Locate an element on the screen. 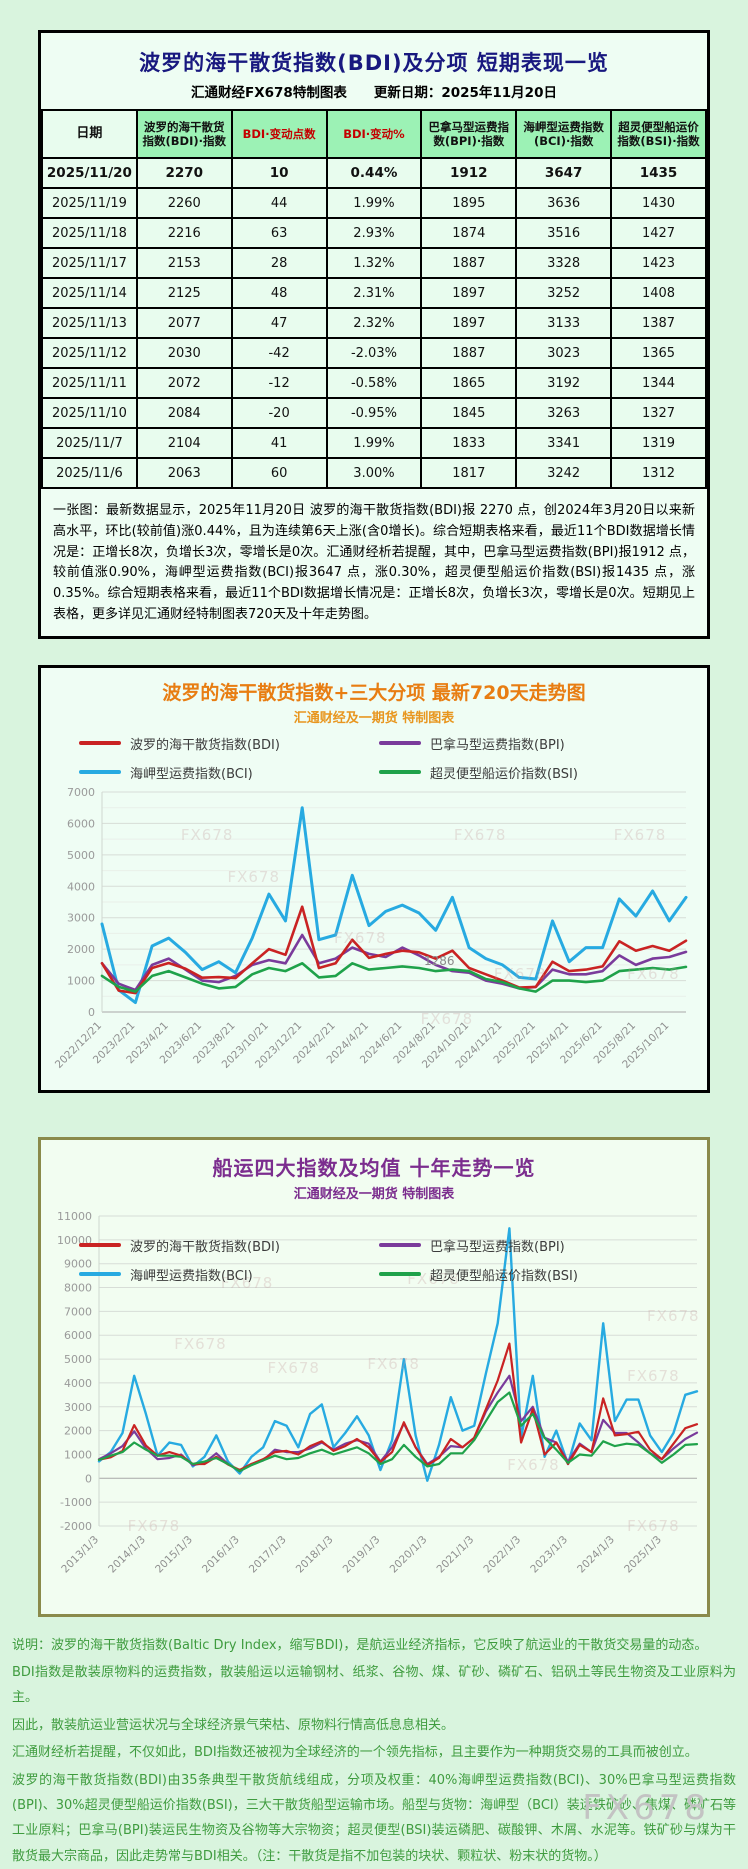 The image size is (748, 1869). svg-text: 2022/1/3 is located at coordinates (502, 1554).